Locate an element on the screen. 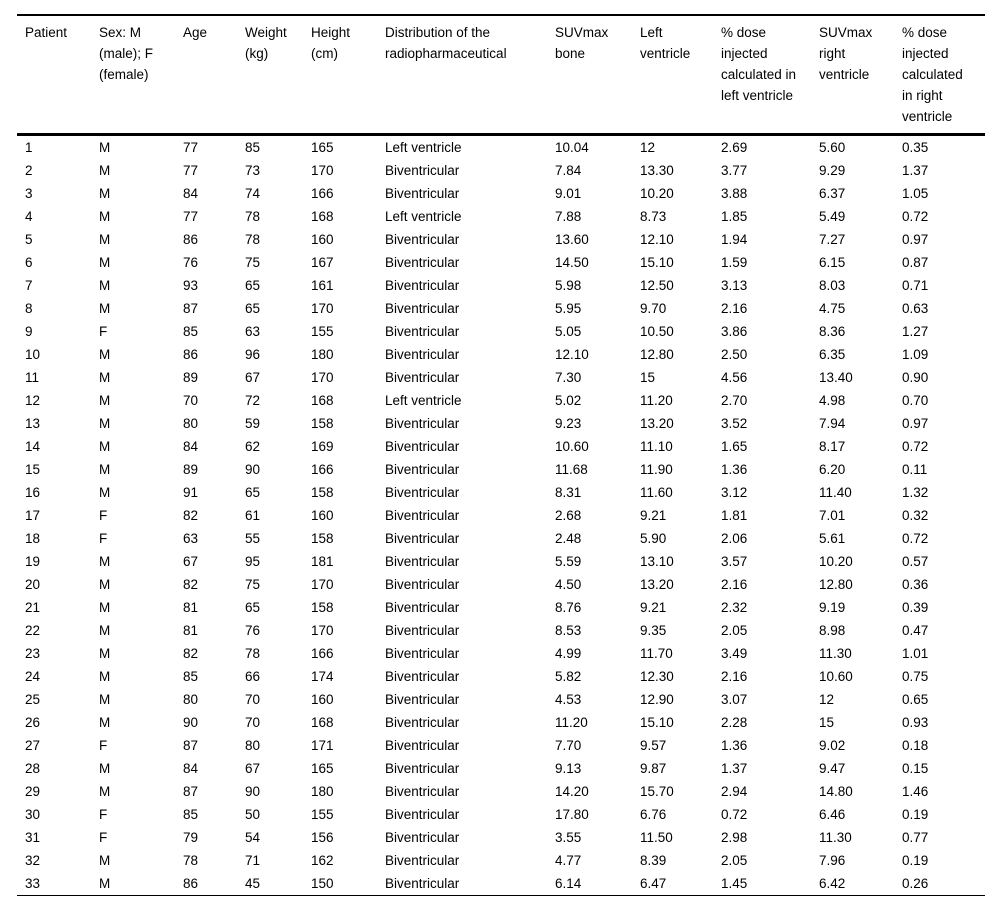  table-cell: 79 is located at coordinates (191, 837).